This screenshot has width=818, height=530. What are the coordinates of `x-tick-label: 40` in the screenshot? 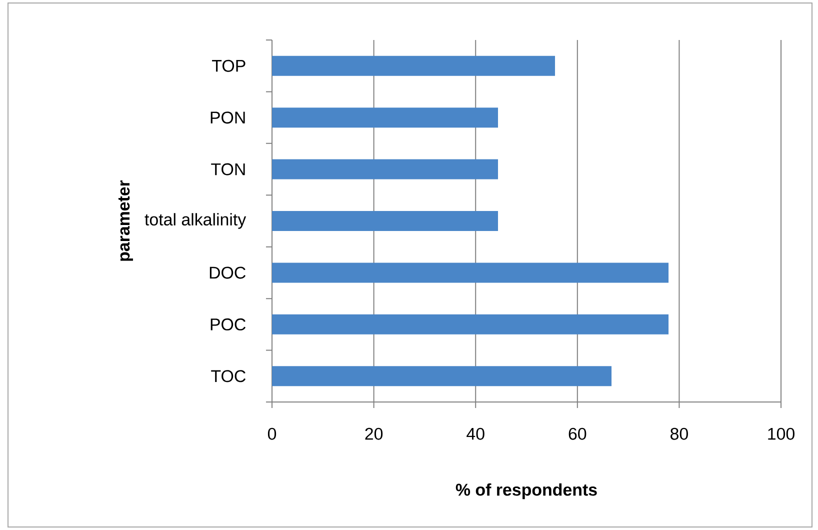 It's located at (475, 434).